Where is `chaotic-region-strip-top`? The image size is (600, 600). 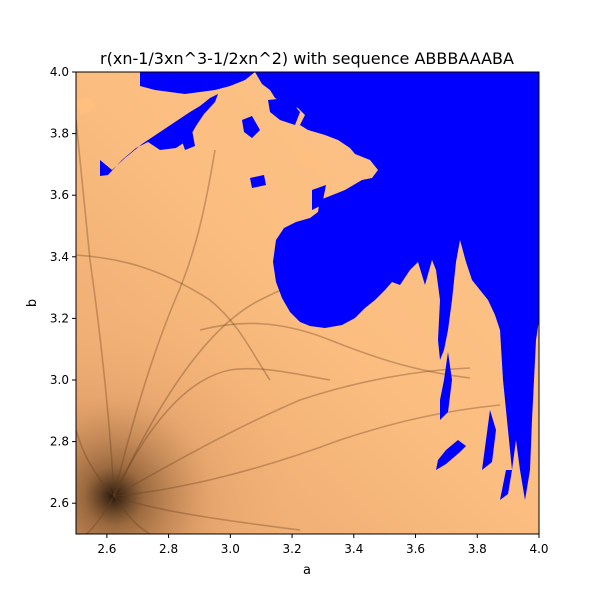 chaotic-region-strip-top is located at coordinates (197, 83).